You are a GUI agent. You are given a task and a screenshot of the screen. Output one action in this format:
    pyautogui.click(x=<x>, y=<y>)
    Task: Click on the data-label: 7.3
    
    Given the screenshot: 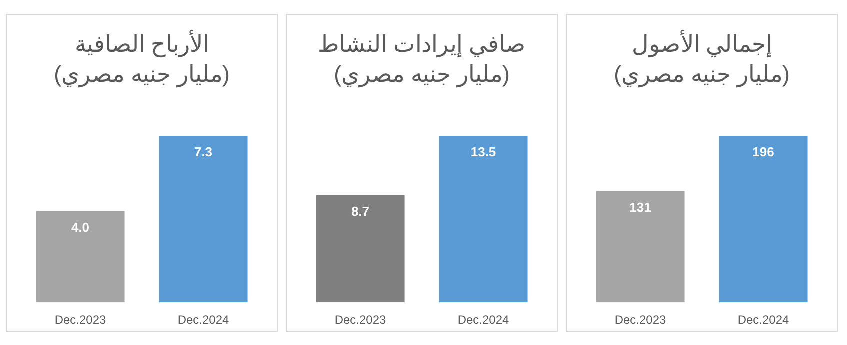 What is the action you would take?
    pyautogui.click(x=203, y=152)
    